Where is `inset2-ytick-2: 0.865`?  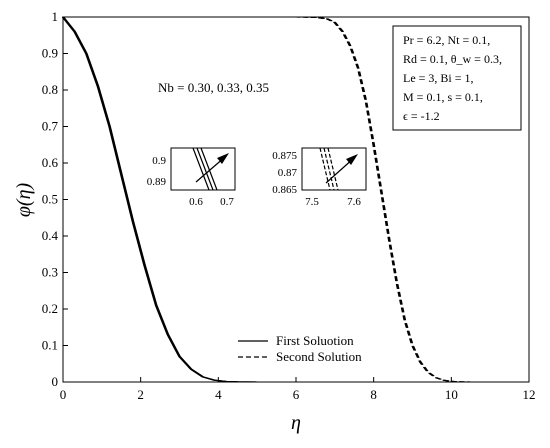
inset2-ytick-2: 0.865 is located at coordinates (284, 190).